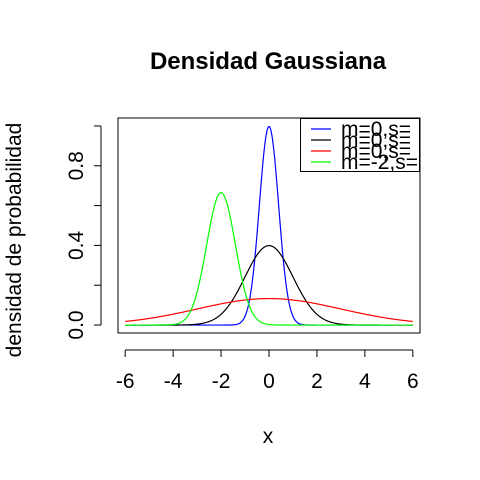  I want to click on legend-label-3: m=0,s=, so click(376, 151).